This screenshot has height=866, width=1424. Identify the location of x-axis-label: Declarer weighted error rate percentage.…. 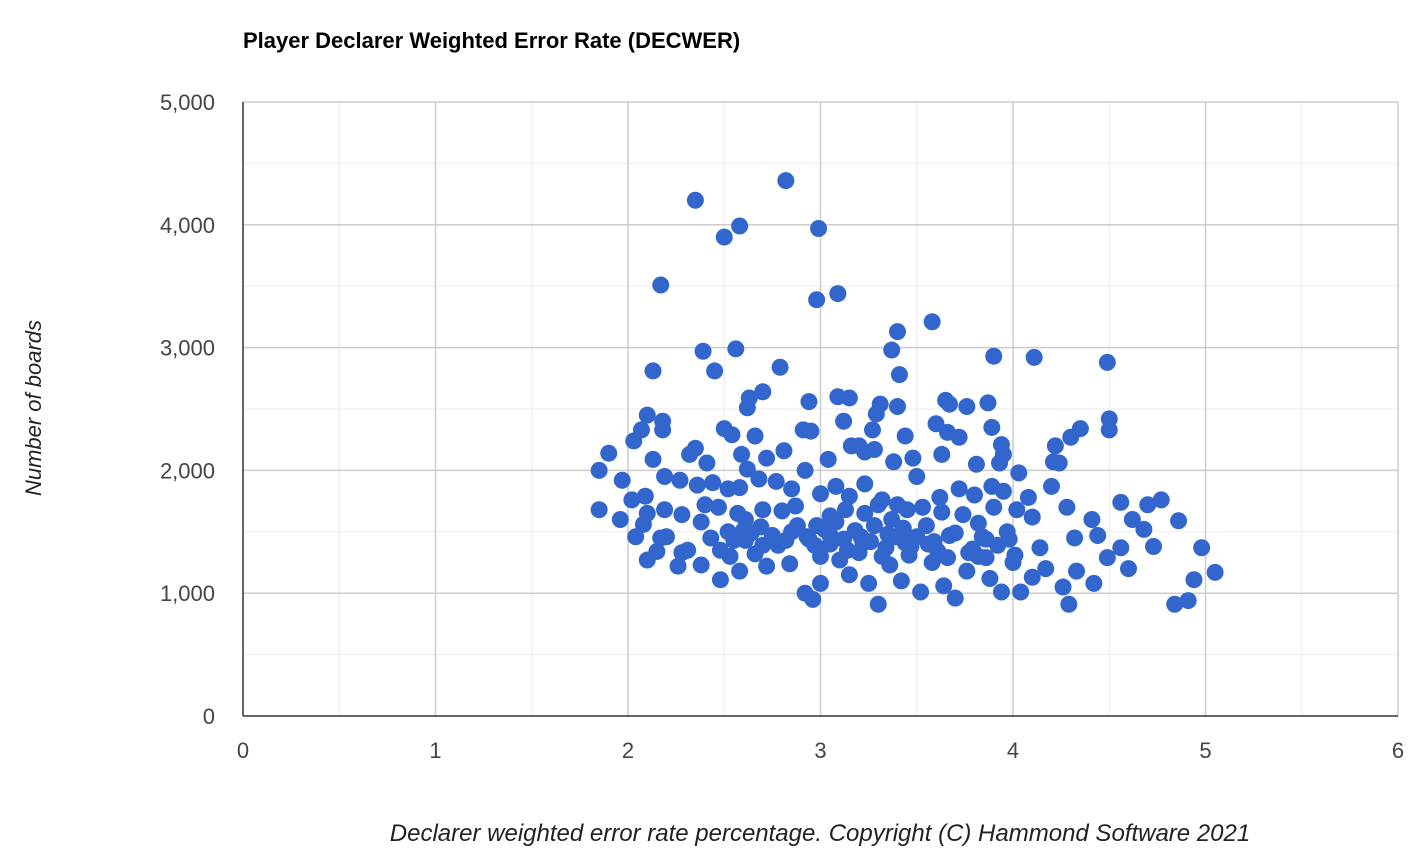
(820, 833).